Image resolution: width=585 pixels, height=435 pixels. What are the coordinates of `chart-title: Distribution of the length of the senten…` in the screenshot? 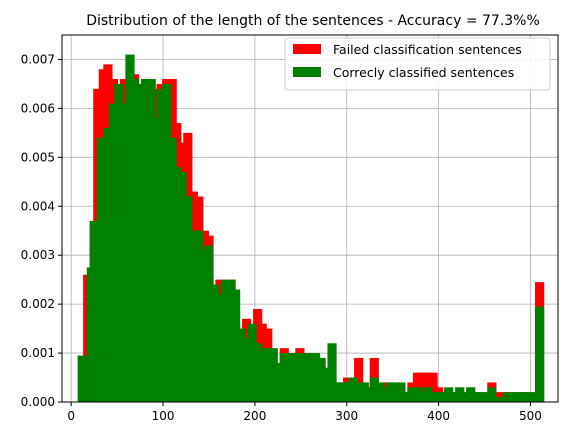 It's located at (313, 21).